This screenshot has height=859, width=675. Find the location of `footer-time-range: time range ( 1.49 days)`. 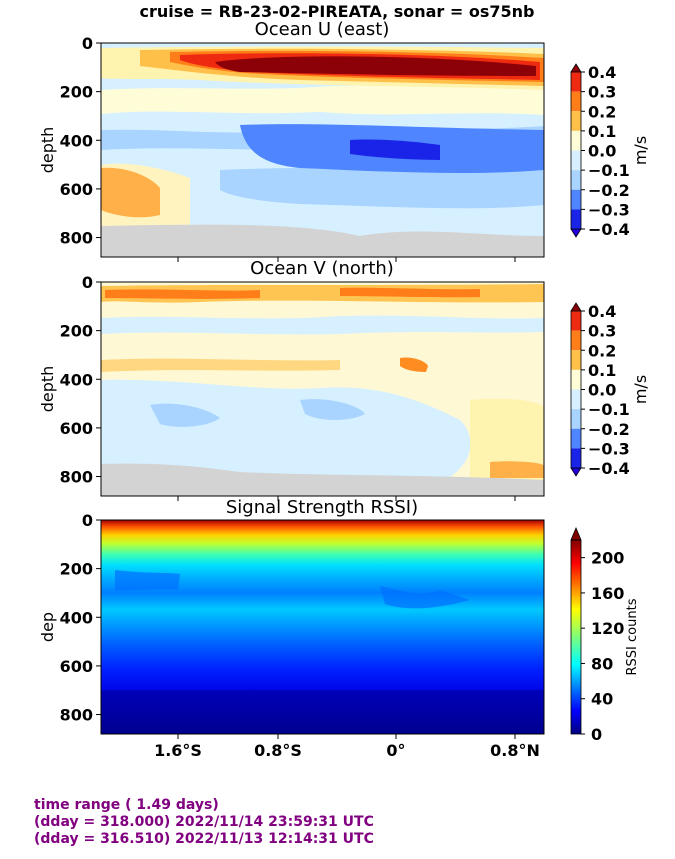

footer-time-range: time range ( 1.49 days) is located at coordinates (126, 805).